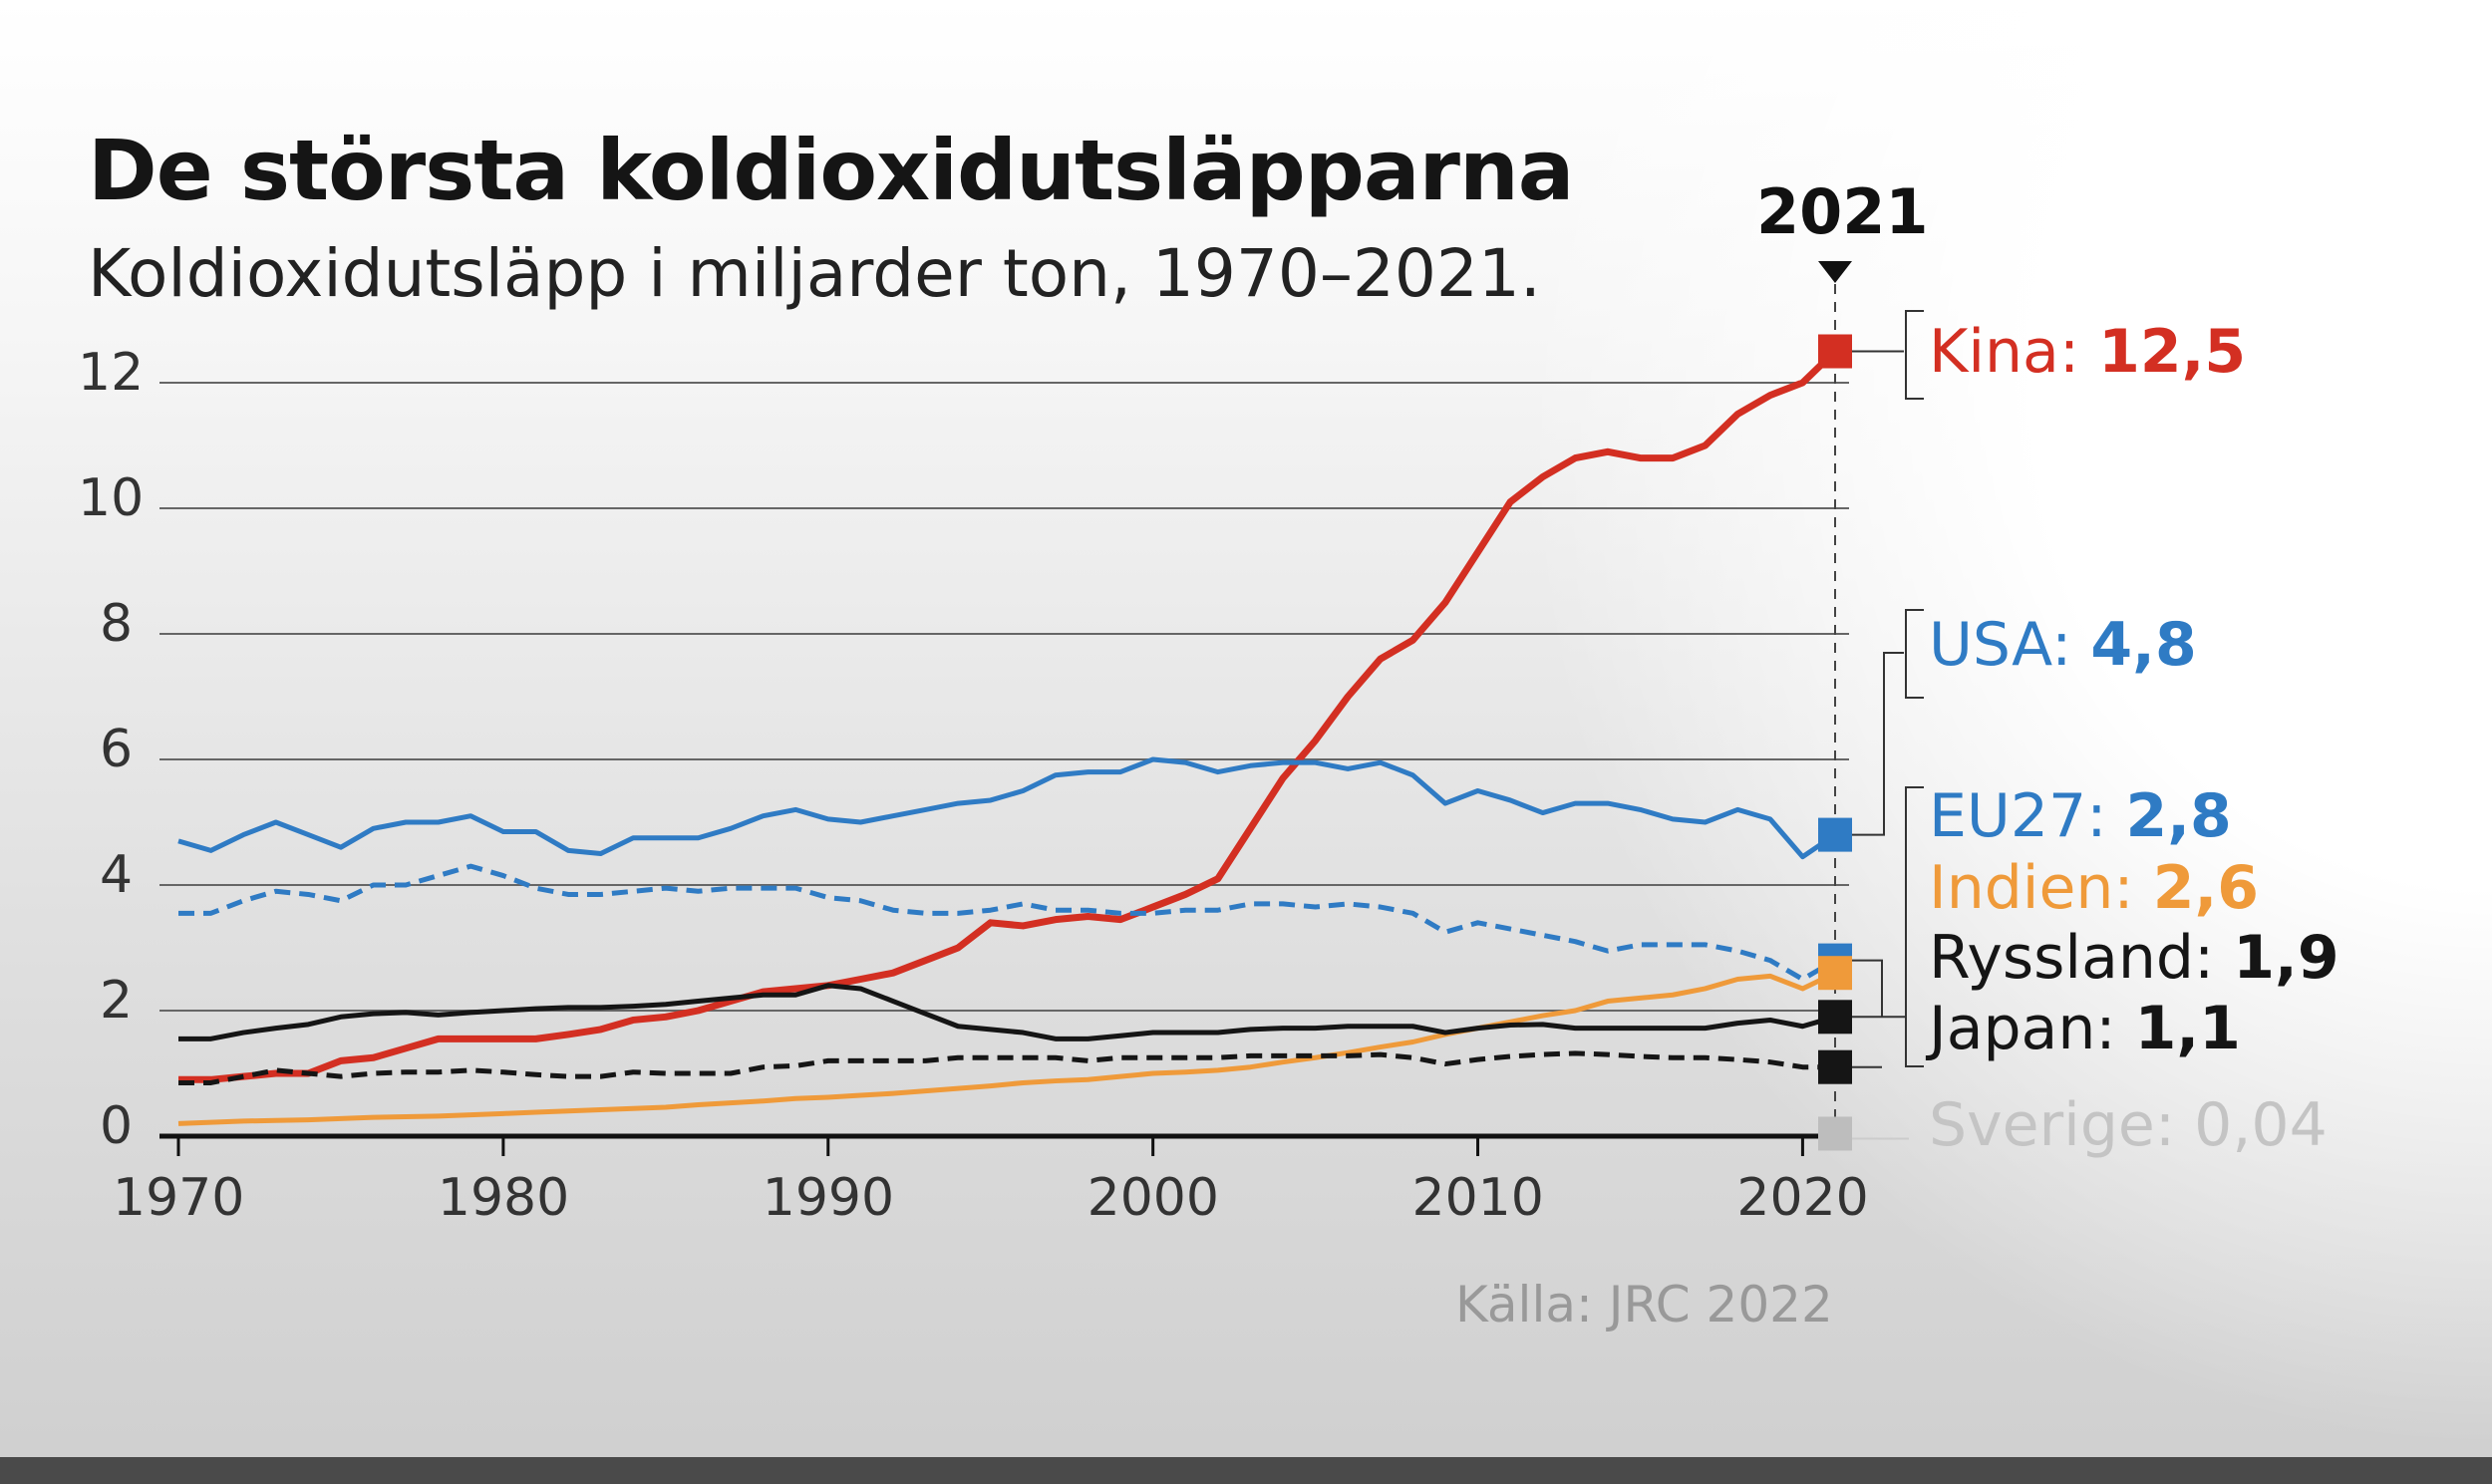 The height and width of the screenshot is (1484, 2492). I want to click on label-japan: Japan: 1,1, so click(2085, 1028).